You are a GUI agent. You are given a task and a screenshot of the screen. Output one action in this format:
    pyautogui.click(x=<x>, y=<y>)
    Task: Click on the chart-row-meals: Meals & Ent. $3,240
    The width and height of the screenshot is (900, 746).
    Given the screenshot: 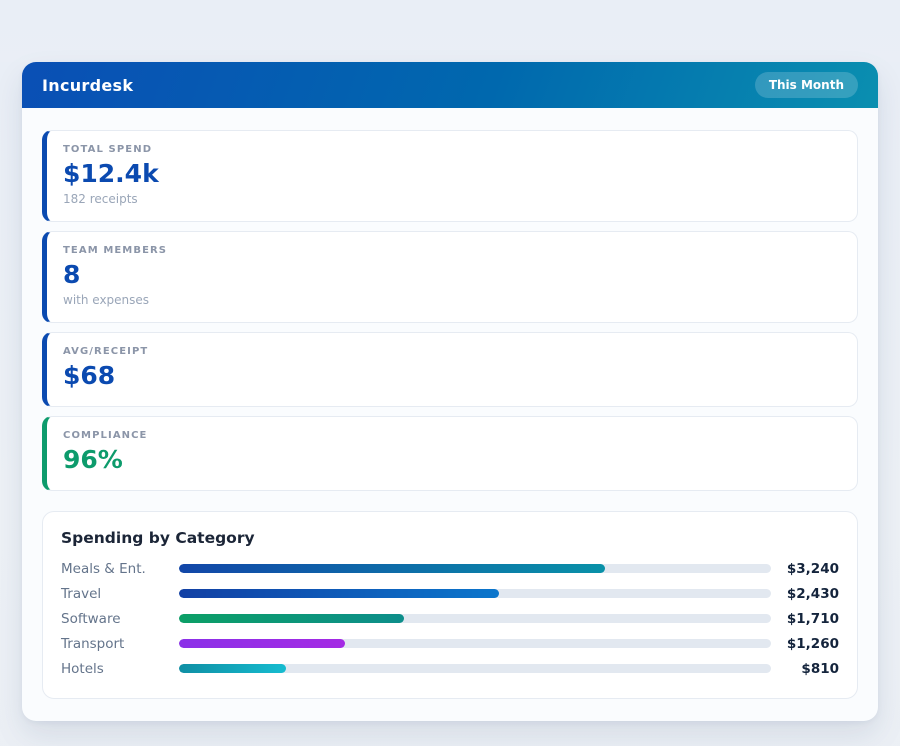 What is the action you would take?
    pyautogui.click(x=450, y=568)
    